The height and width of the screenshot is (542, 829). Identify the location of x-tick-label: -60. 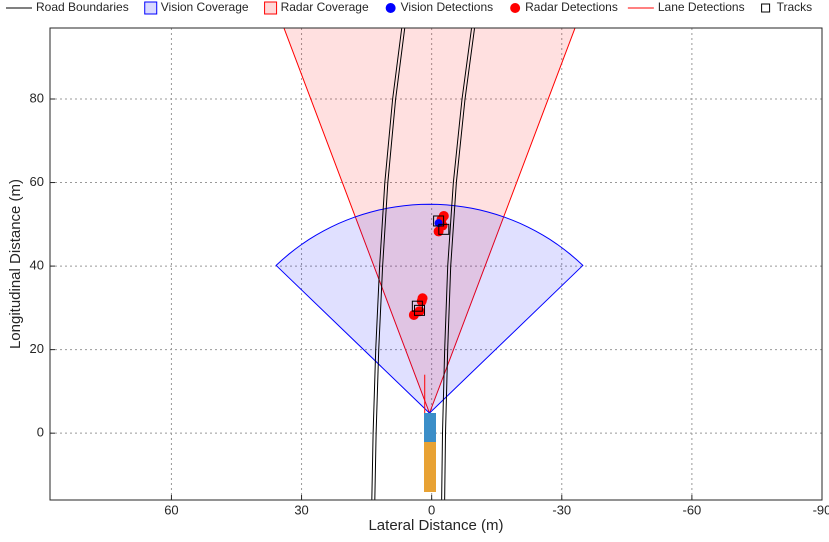
(691, 509).